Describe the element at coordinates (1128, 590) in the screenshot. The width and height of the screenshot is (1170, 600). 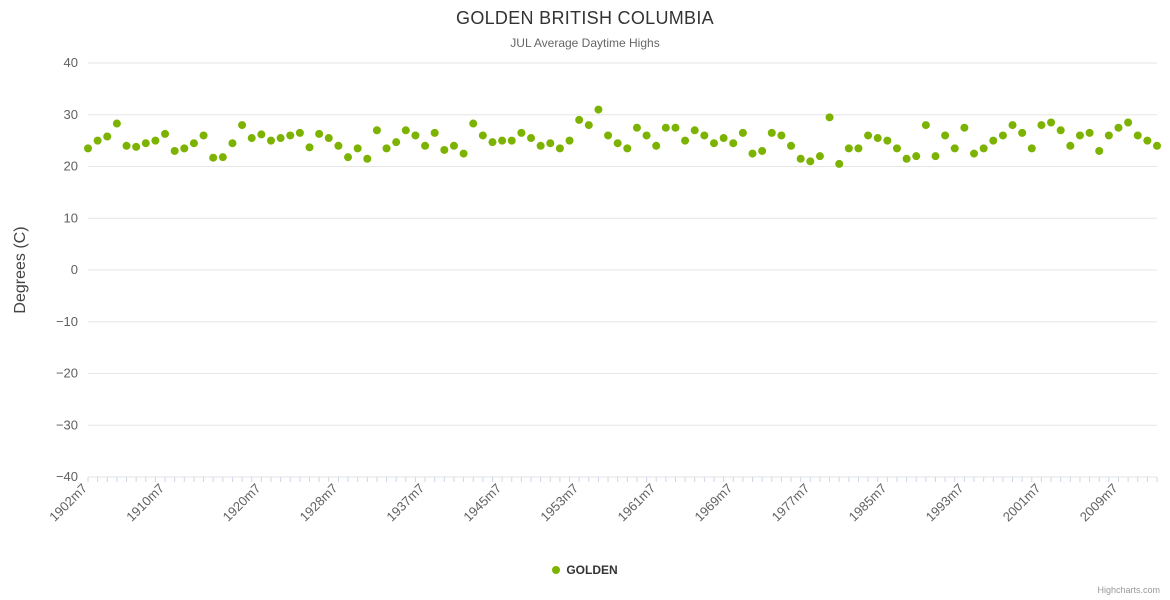
I see `highcharts-credit-link: Highcharts.com` at that location.